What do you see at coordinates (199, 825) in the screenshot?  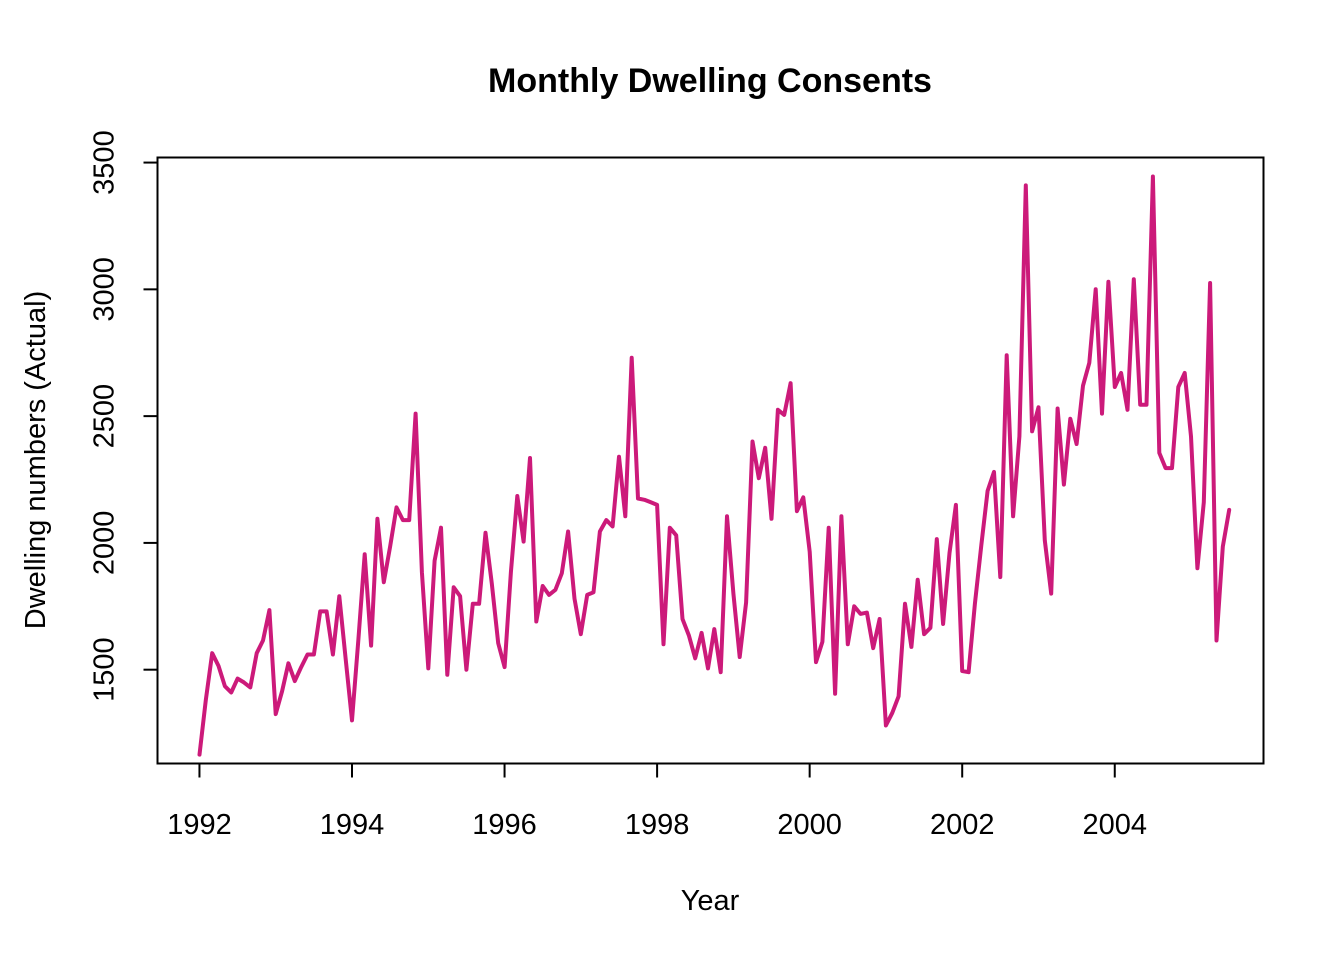 I see `x-tick-label: 1992` at bounding box center [199, 825].